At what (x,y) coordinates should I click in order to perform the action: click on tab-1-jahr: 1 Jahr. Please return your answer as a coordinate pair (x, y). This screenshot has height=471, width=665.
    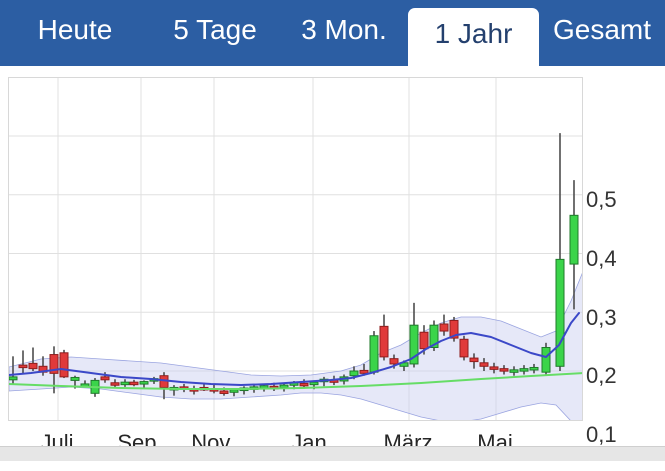
    Looking at the image, I should click on (473, 37).